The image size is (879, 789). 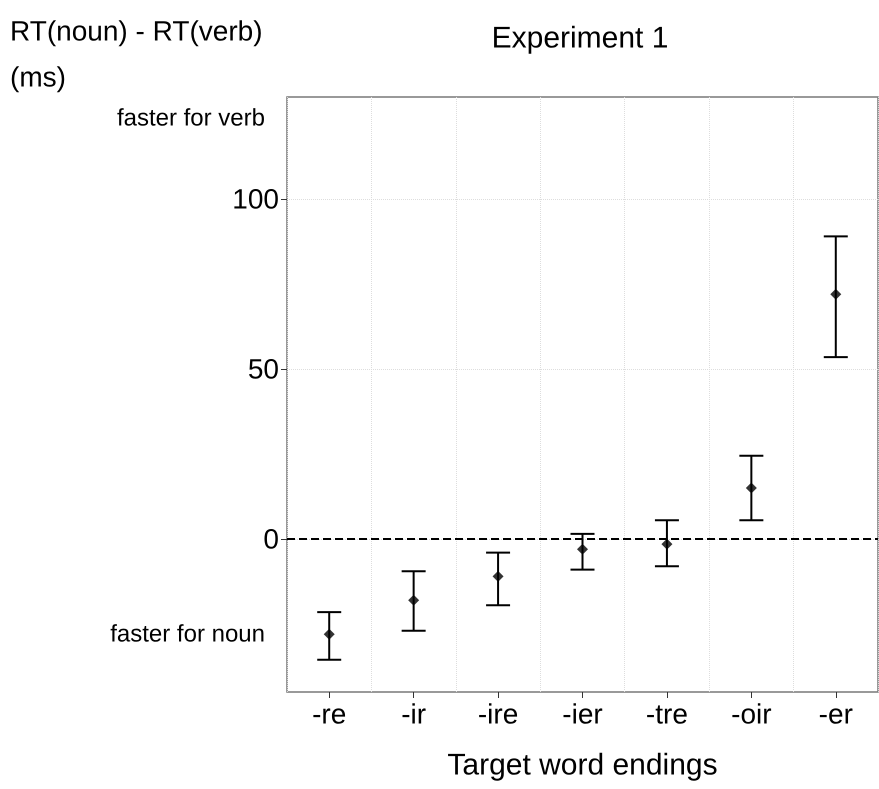 I want to click on x-tick-label: -oir, so click(x=751, y=714).